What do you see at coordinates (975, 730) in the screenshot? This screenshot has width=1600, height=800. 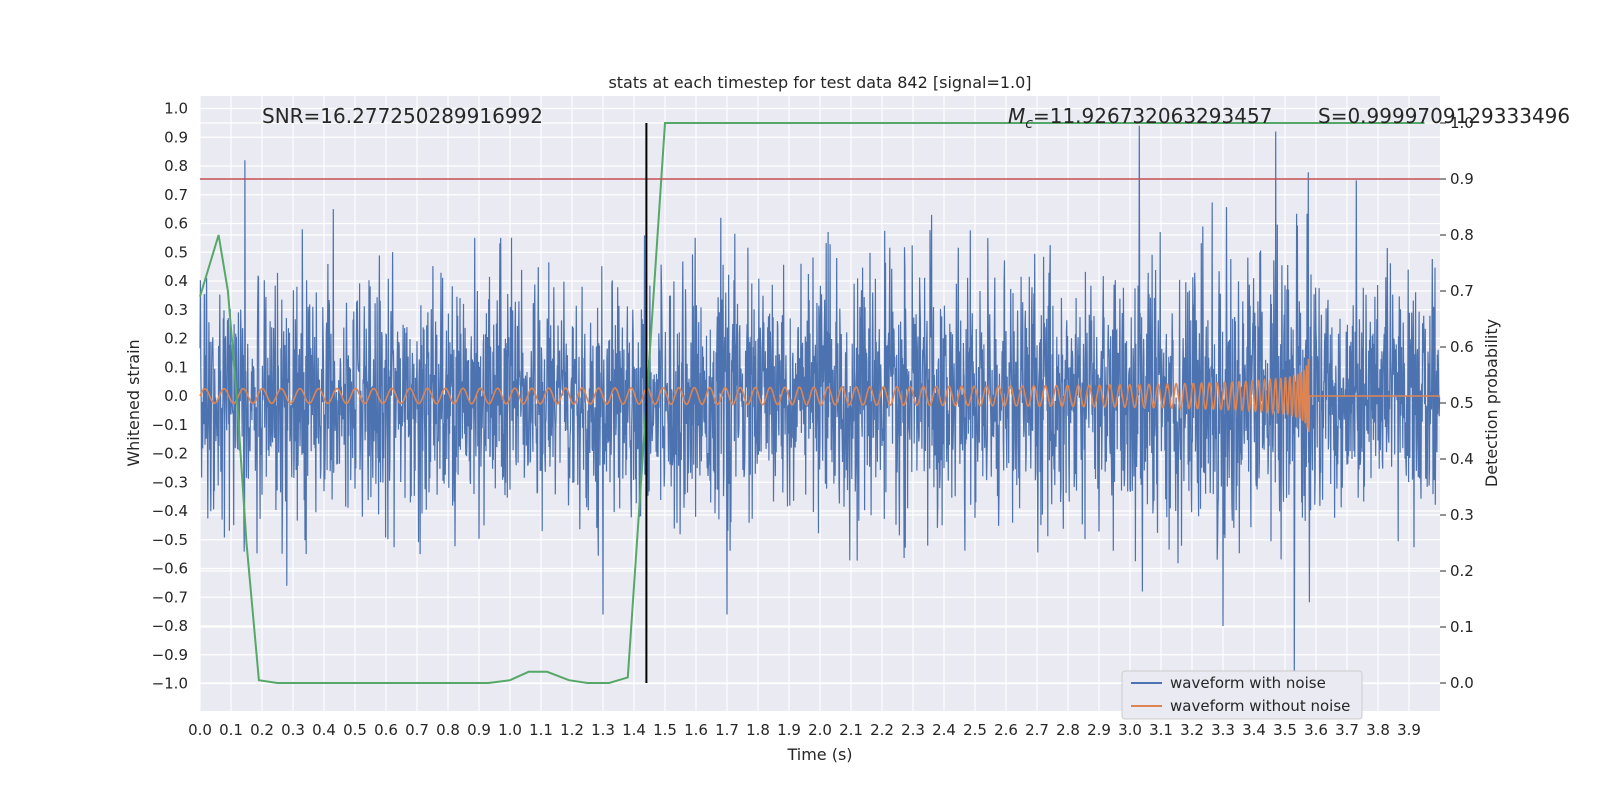 I see `x-tick-label: 2.5` at bounding box center [975, 730].